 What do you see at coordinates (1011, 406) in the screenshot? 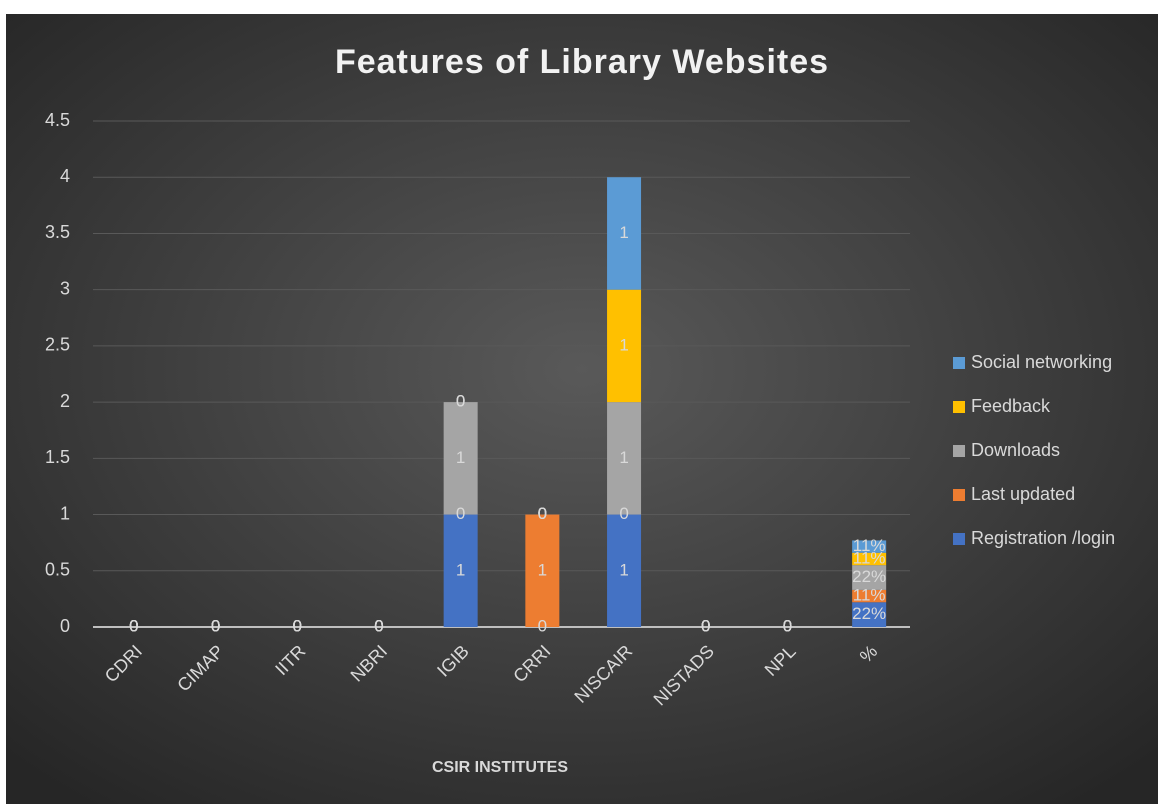
I see `legend-label: Feedback` at bounding box center [1011, 406].